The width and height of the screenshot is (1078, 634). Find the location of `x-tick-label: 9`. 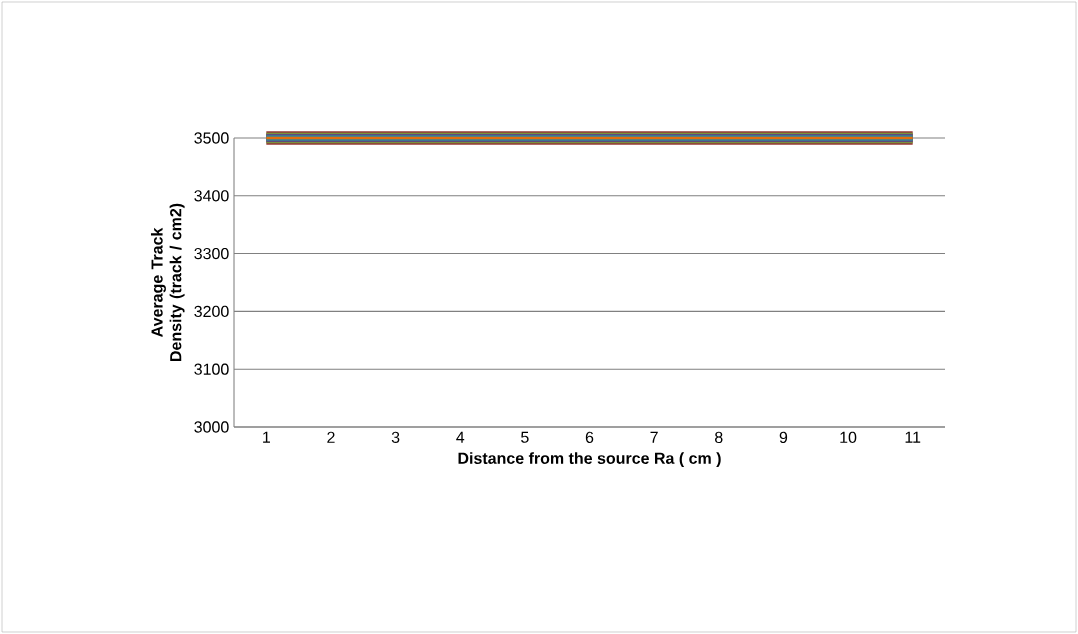

x-tick-label: 9 is located at coordinates (783, 437).